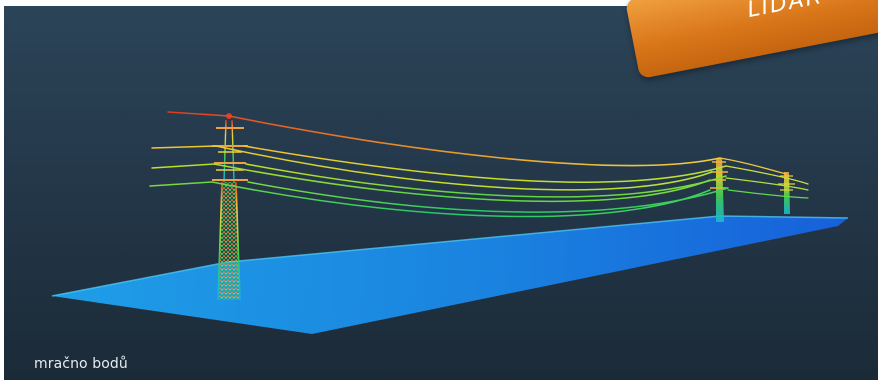 This screenshot has height=380, width=878. I want to click on caption-label: mračno bodů, so click(81, 364).